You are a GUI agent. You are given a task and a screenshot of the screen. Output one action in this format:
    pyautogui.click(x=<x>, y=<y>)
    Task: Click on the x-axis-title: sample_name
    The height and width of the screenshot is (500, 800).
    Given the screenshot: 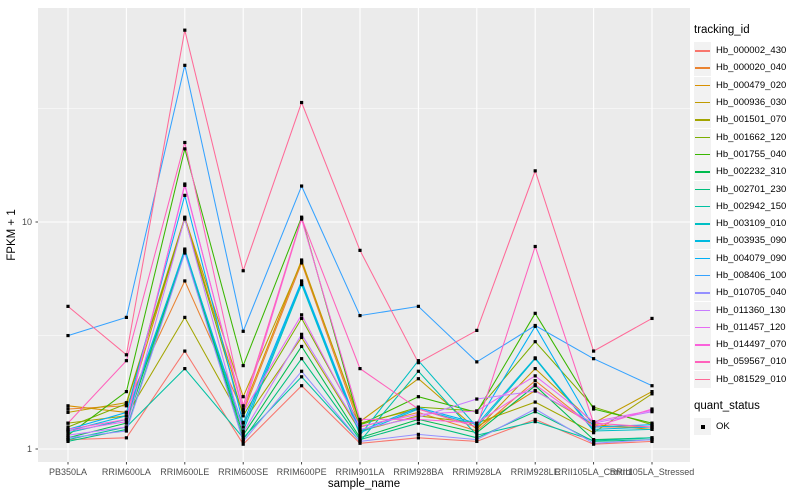 What is the action you would take?
    pyautogui.click(x=364, y=484)
    